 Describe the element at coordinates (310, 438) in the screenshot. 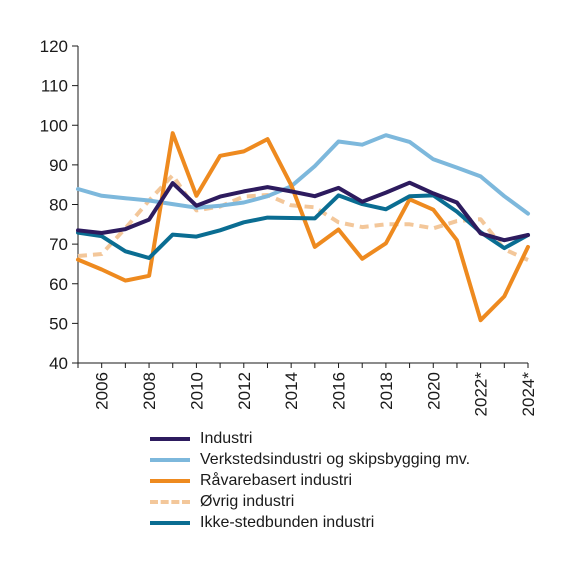

I see `legend-item: Industri` at that location.